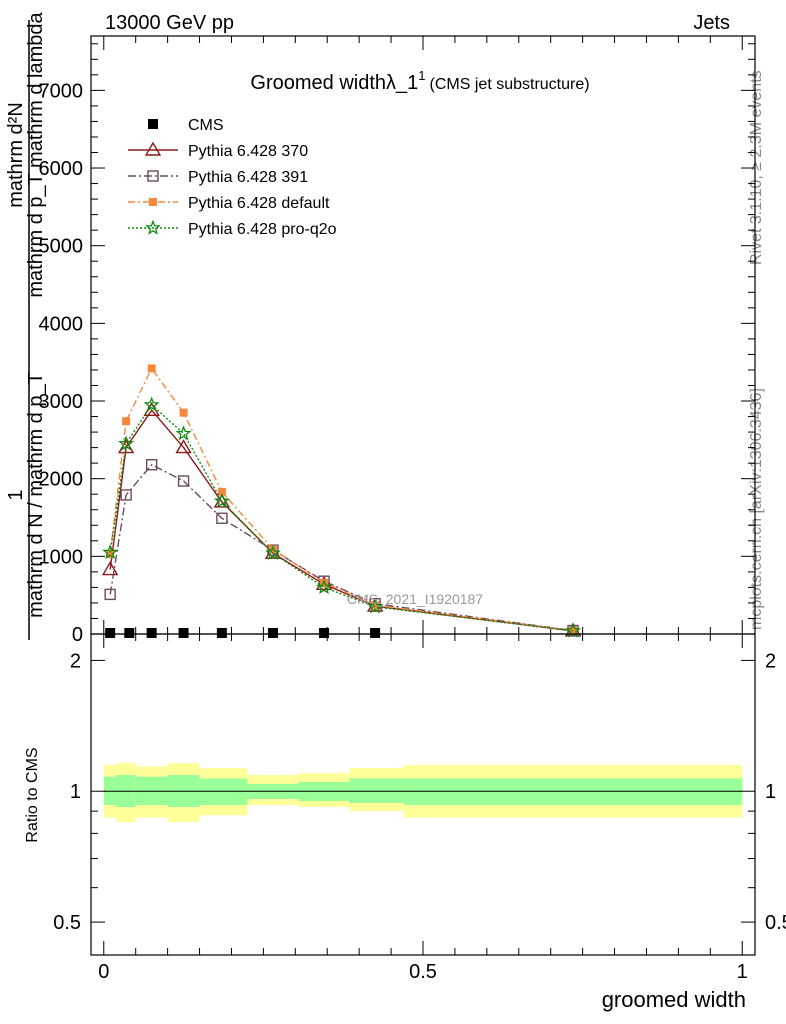  I want to click on legend-item-cms: CMS, so click(186, 125).